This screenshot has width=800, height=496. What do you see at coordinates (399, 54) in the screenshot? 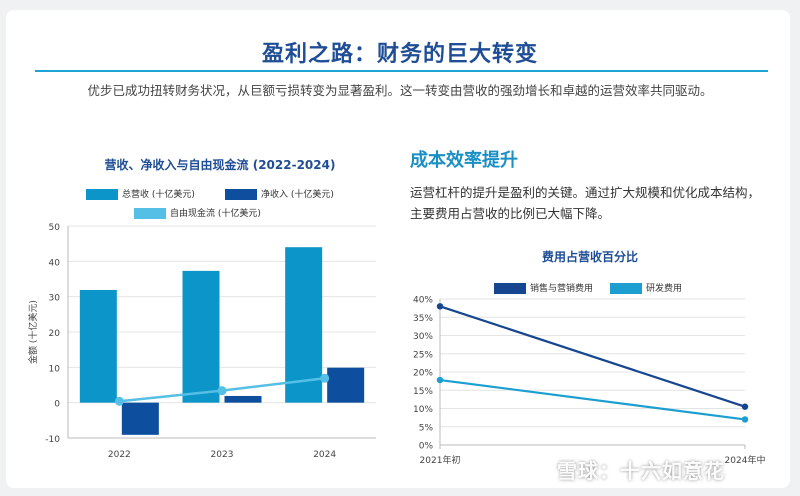
I see `page-title: 盈利之路：财务的巨大转变` at bounding box center [399, 54].